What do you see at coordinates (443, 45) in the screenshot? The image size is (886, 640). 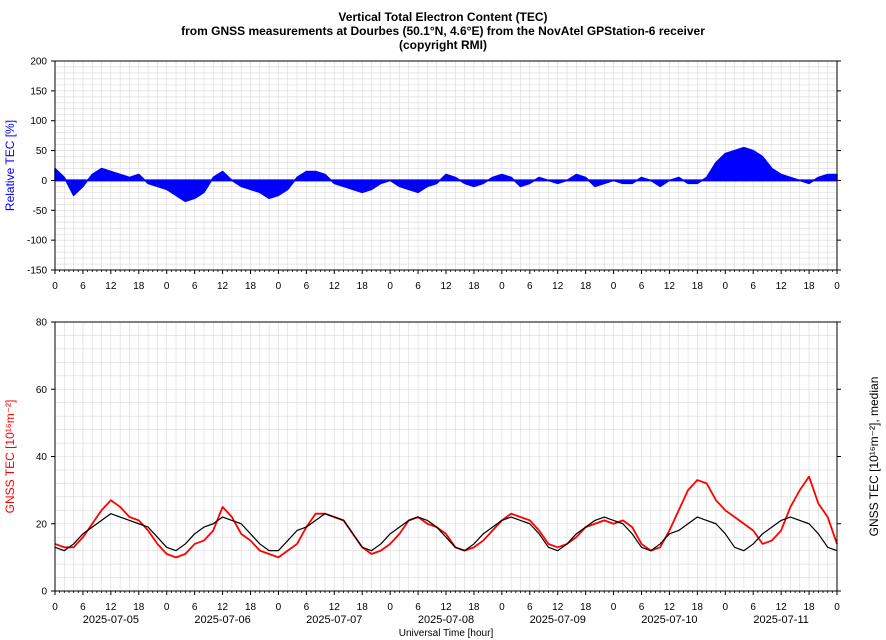 I see `chart-title-line-3: (copyright RMI)` at bounding box center [443, 45].